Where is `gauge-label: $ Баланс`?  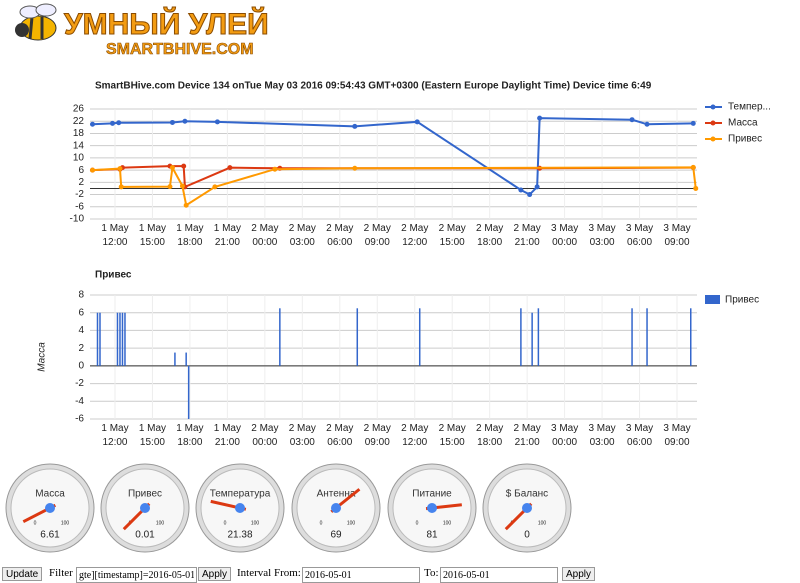
gauge-label: $ Баланс is located at coordinates (527, 494).